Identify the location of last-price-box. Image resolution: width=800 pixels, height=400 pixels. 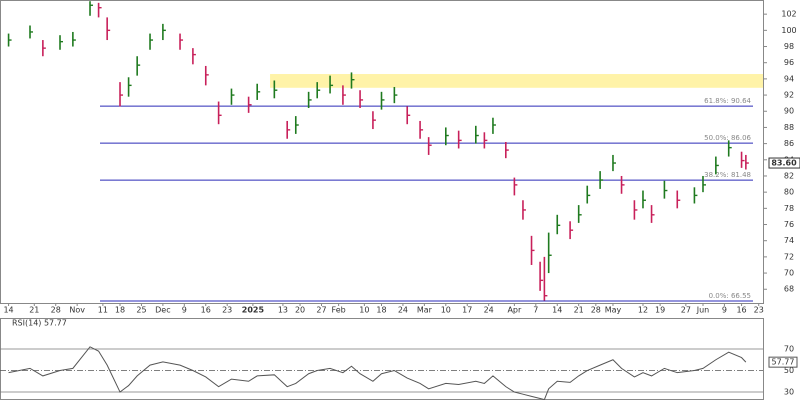
(784, 163).